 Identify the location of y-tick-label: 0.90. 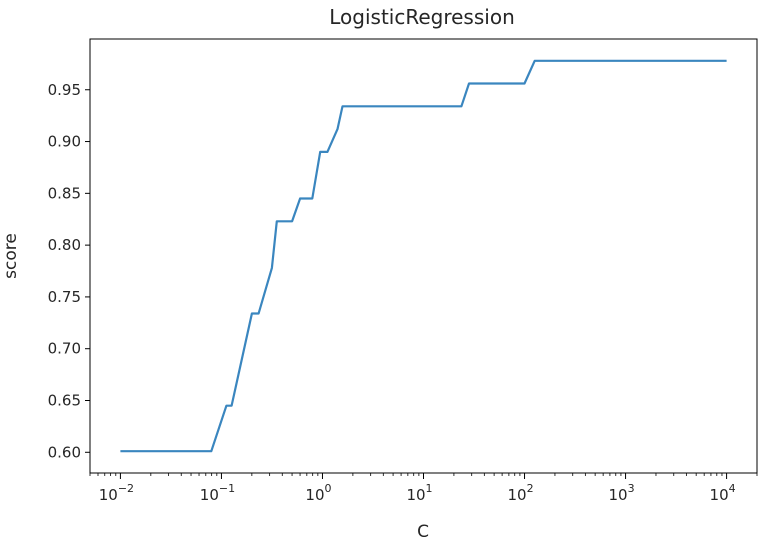
(64, 142).